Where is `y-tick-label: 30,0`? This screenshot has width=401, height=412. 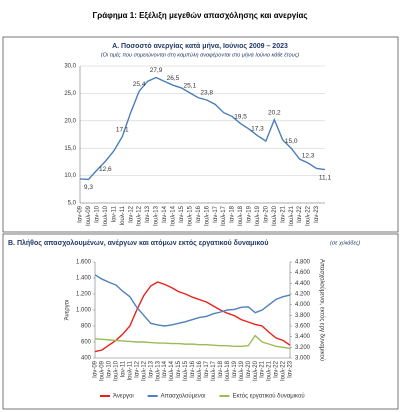
y-tick-label: 30,0 is located at coordinates (70, 67).